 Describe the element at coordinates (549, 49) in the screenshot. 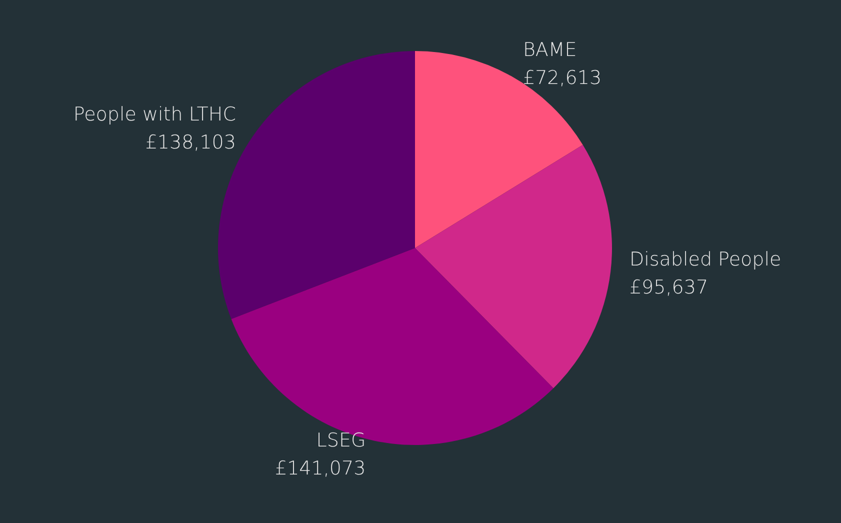

I see `slice-label: BAME` at that location.